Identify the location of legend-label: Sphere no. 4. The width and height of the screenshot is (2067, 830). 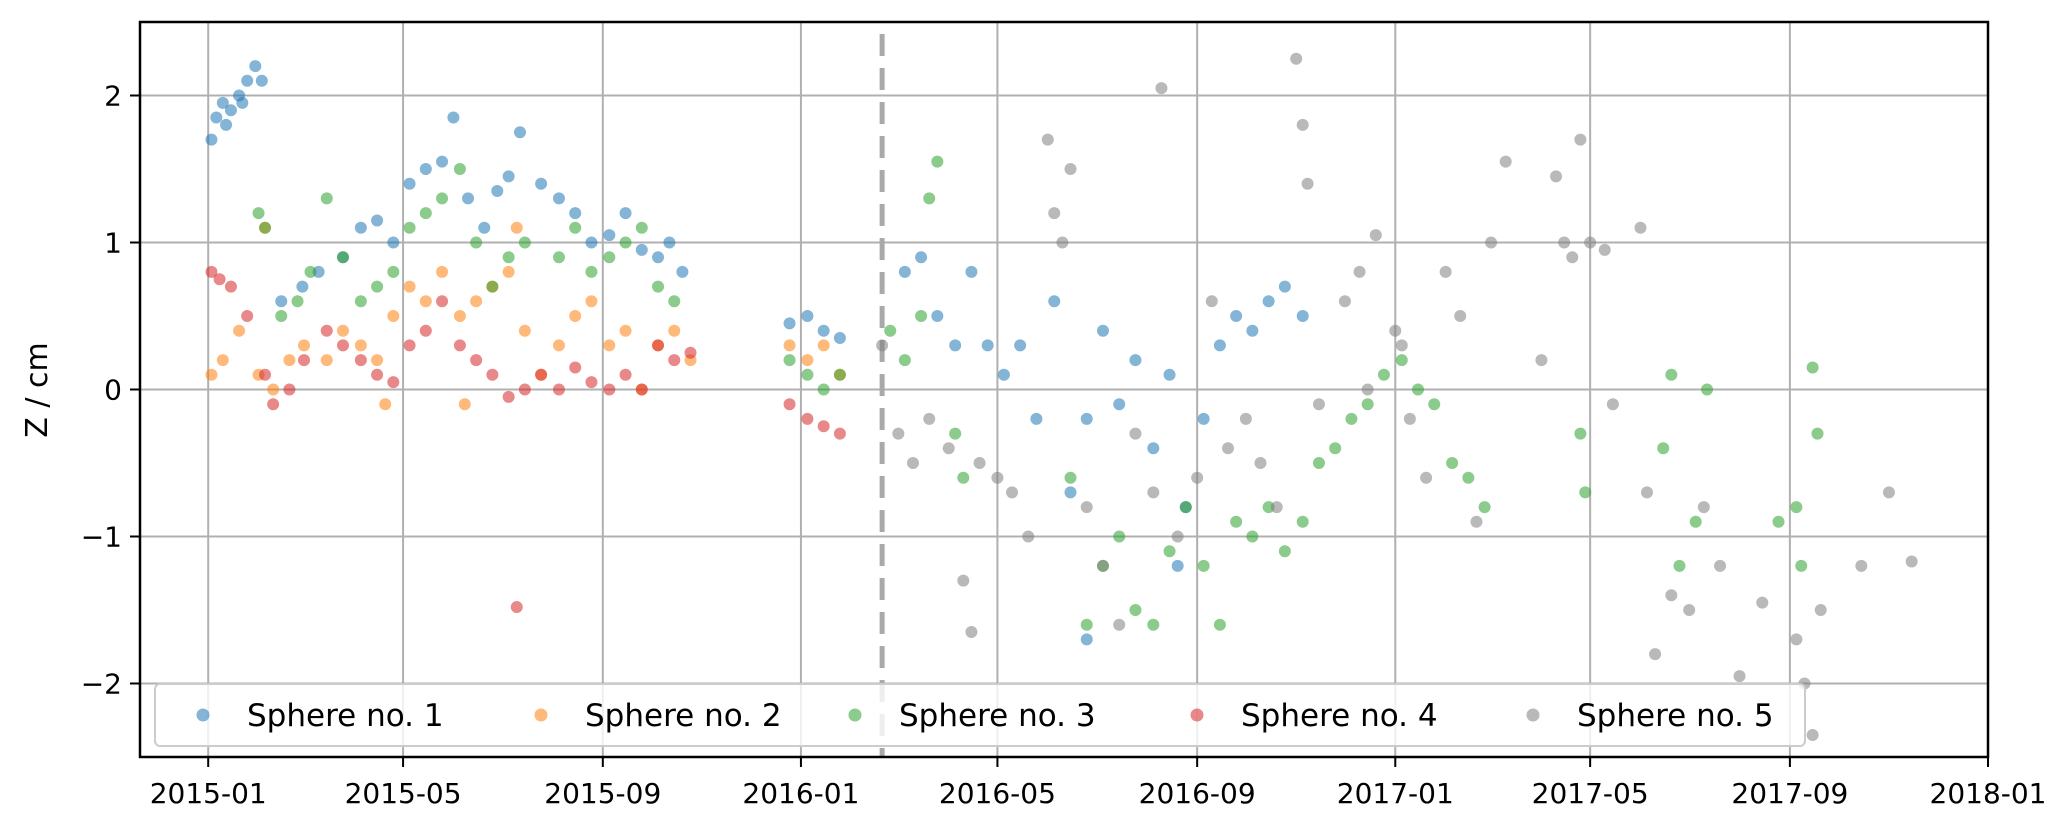
(1339, 716).